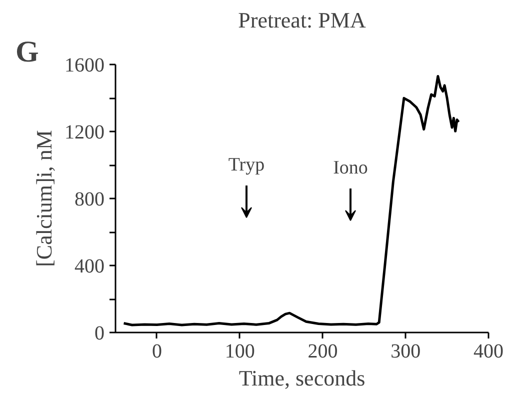  Describe the element at coordinates (44, 198) in the screenshot. I see `y-axis-title: [Calcium]i, nM` at that location.